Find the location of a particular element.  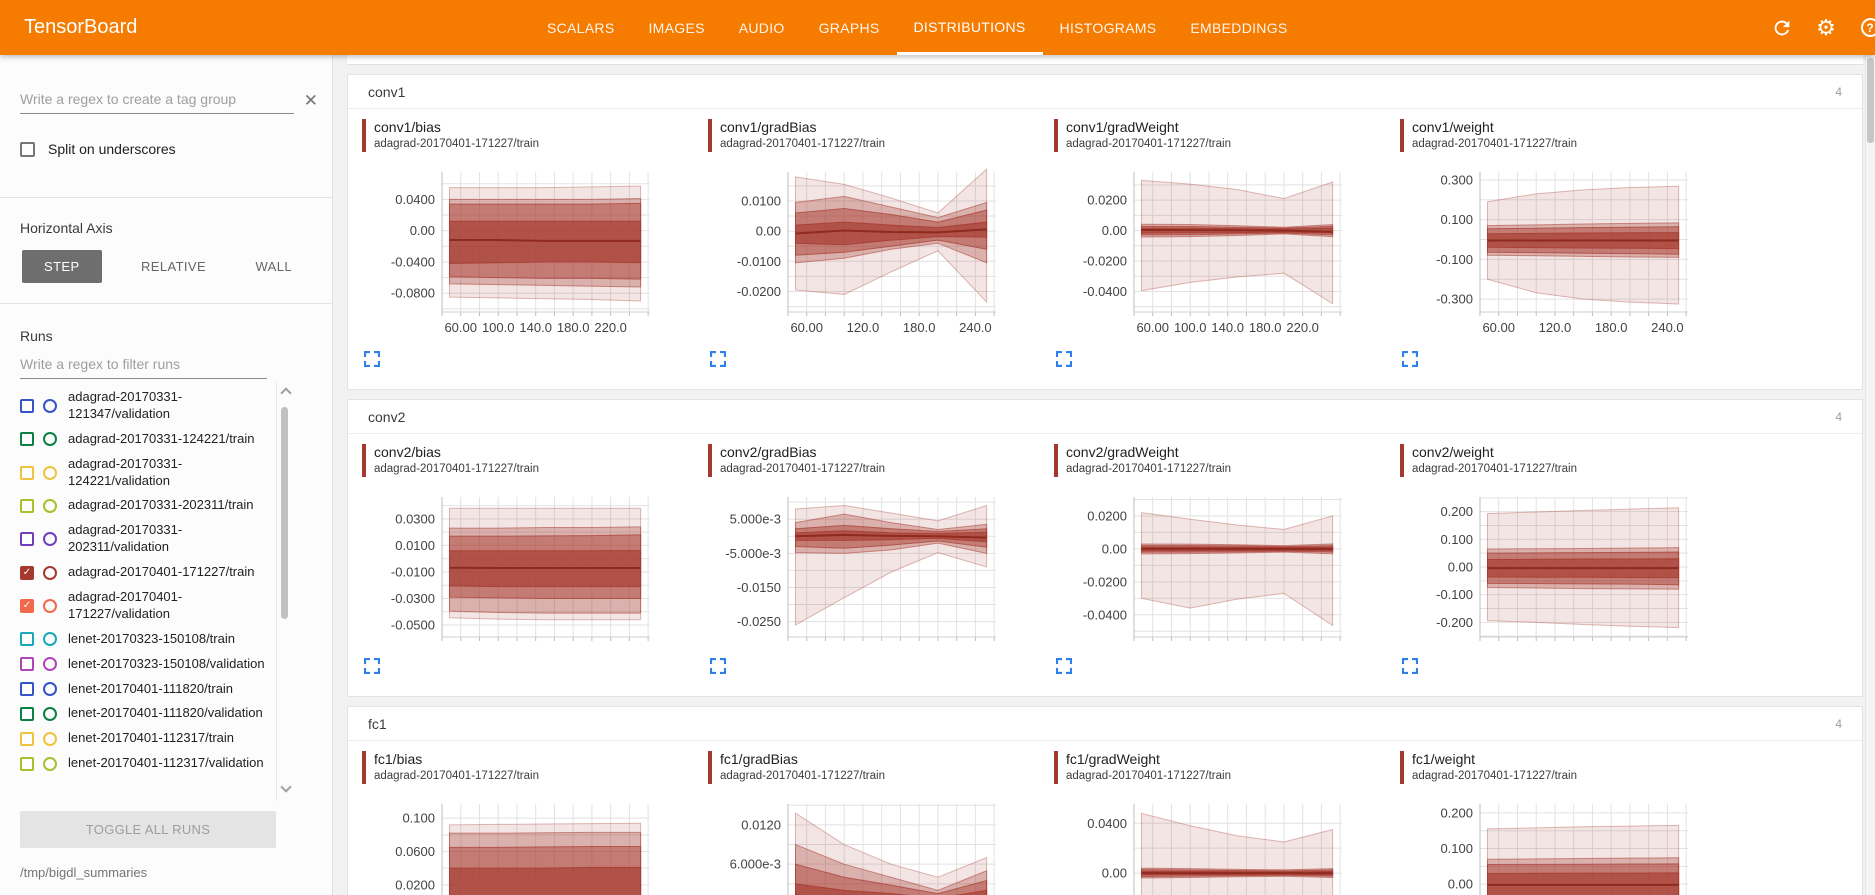

tab-embeddings: EMBEDDINGS is located at coordinates (1239, 28).